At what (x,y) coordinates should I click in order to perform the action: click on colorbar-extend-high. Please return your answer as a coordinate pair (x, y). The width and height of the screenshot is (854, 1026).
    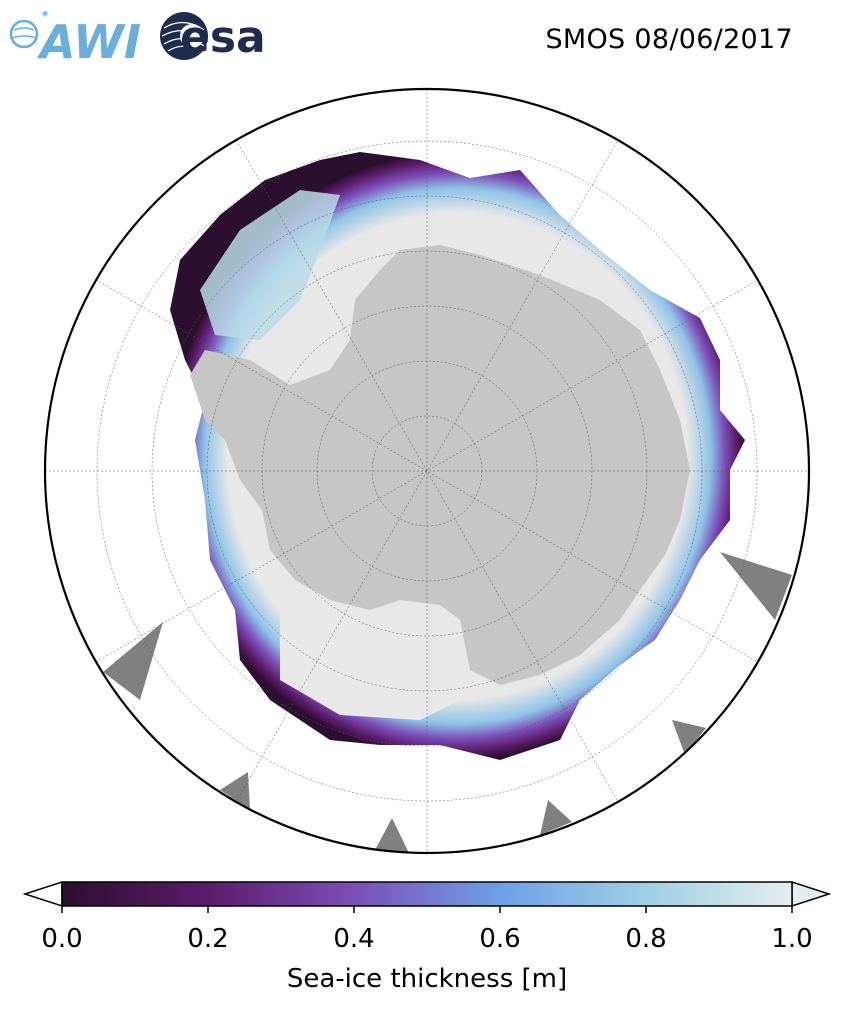
    Looking at the image, I should click on (811, 894).